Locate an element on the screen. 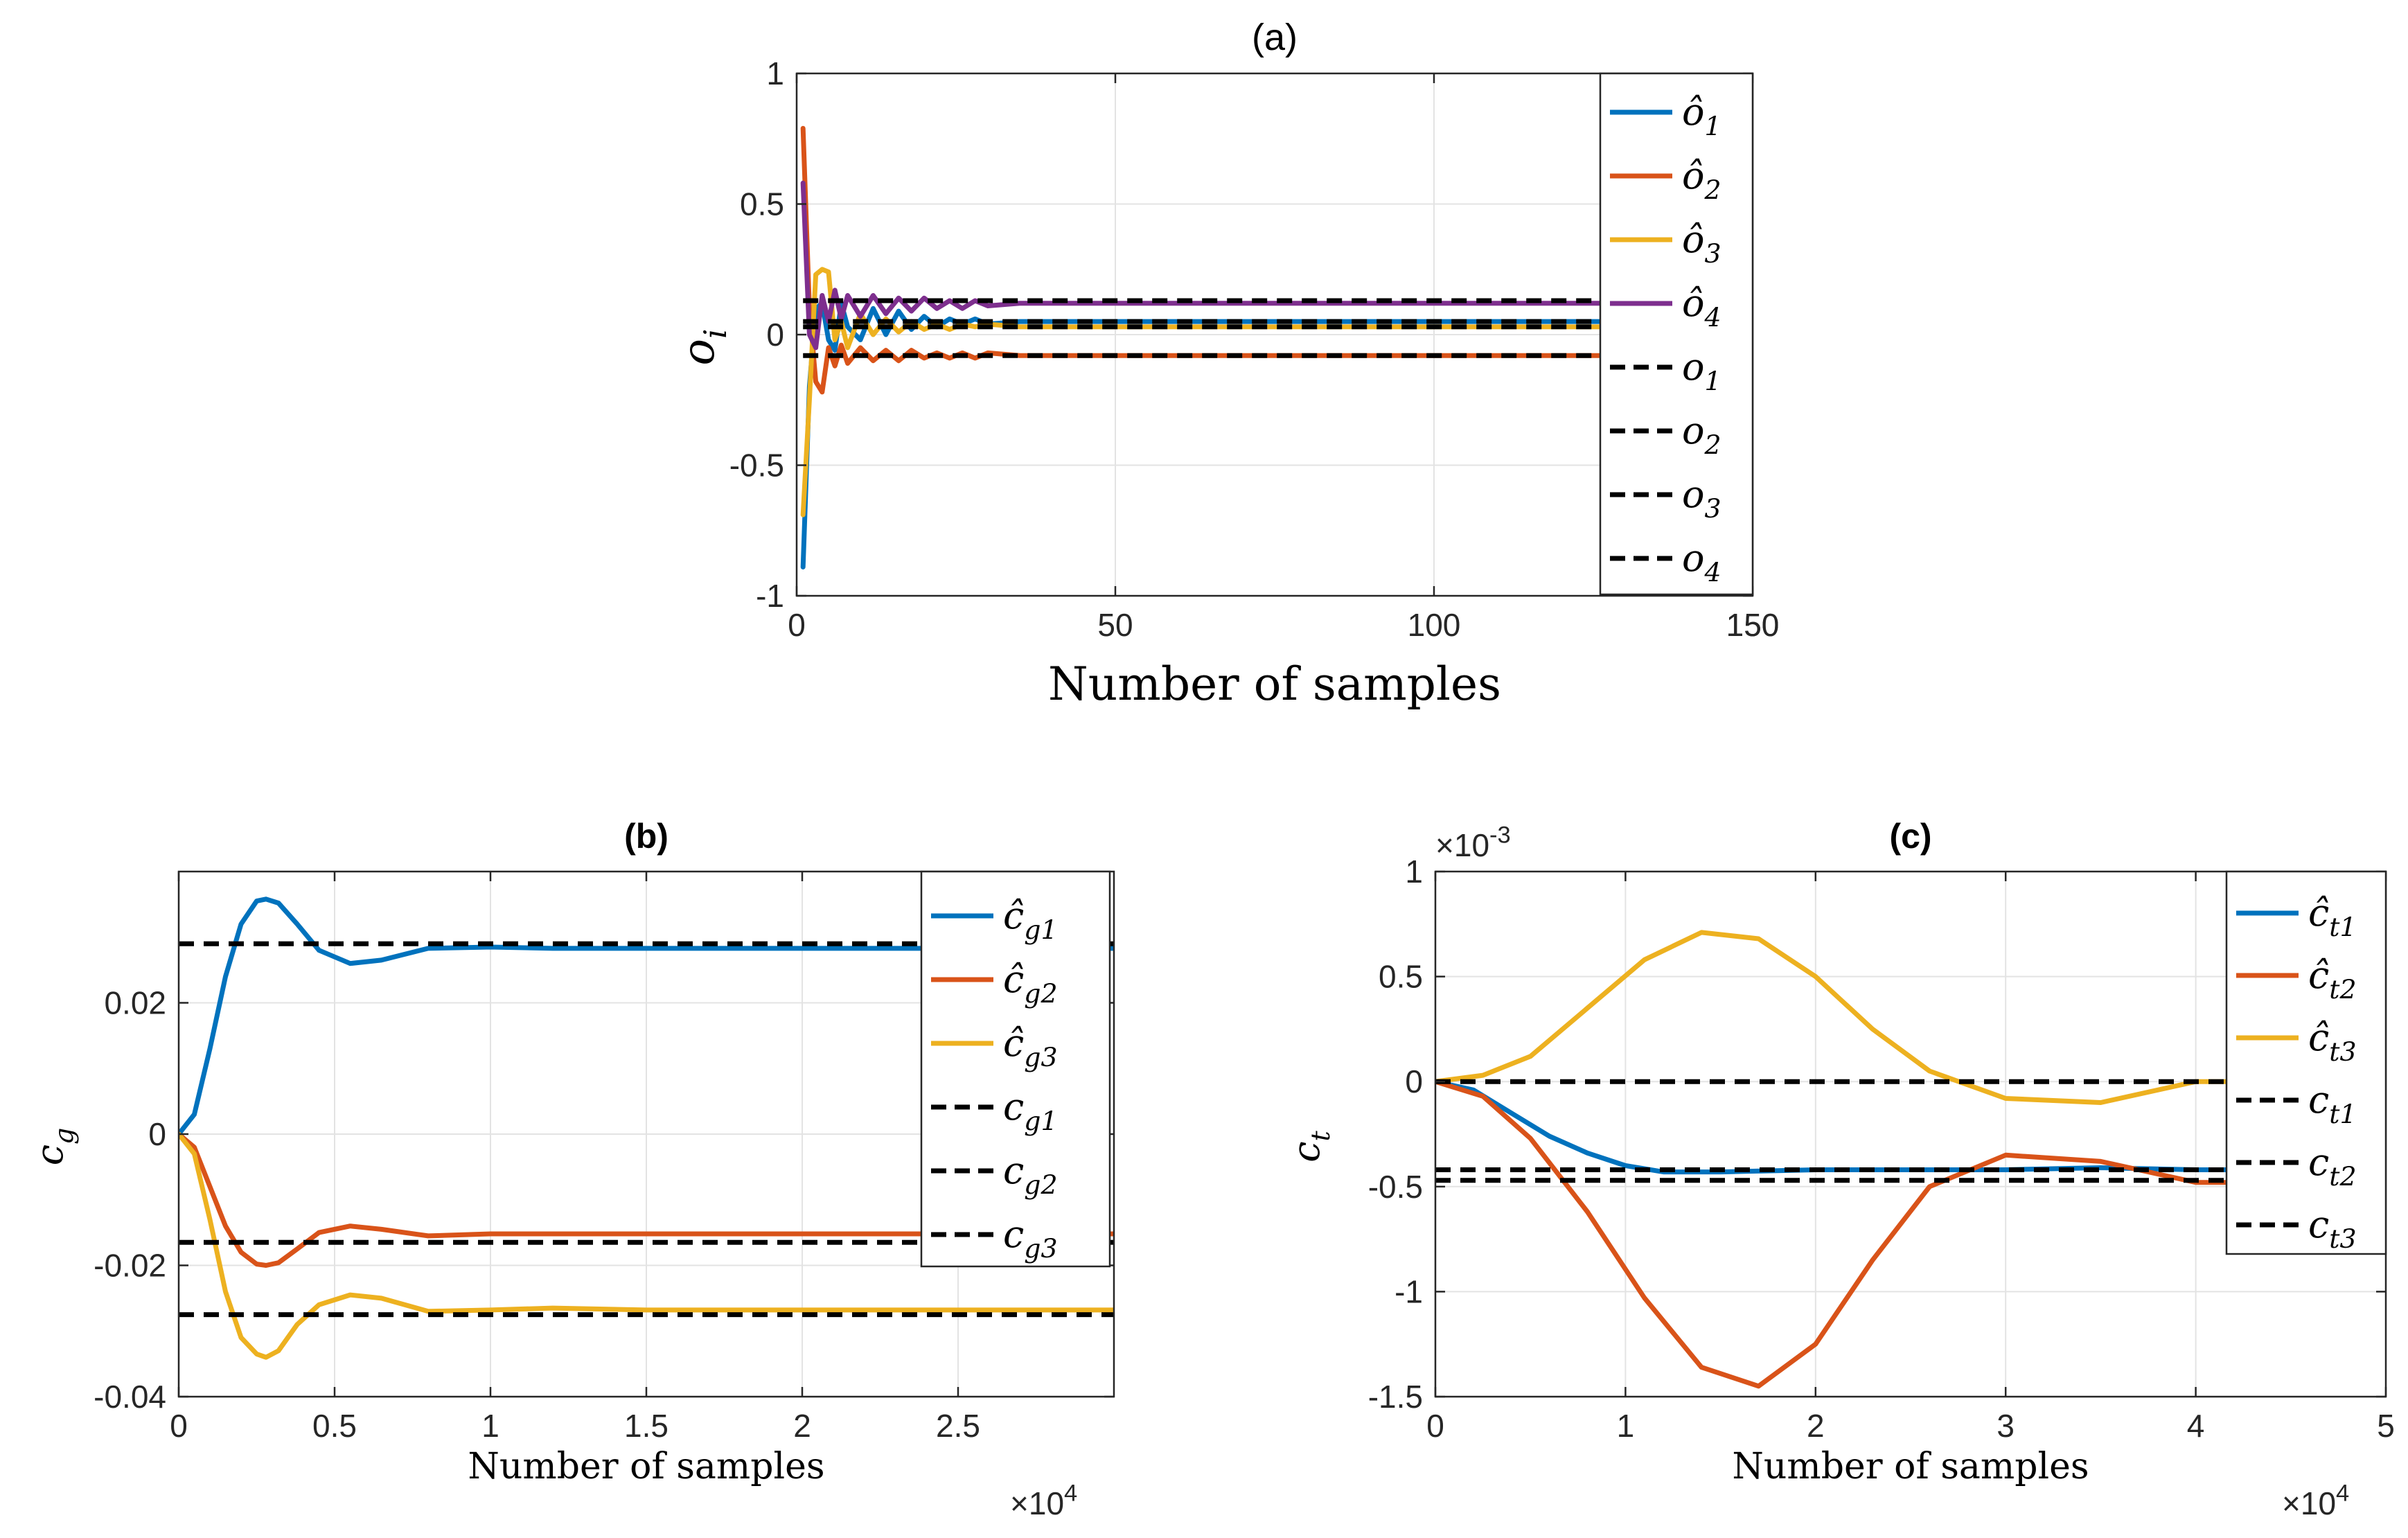 This screenshot has width=2408, height=1538. legend-label-ĉg1: ĉg1 is located at coordinates (1030, 919).